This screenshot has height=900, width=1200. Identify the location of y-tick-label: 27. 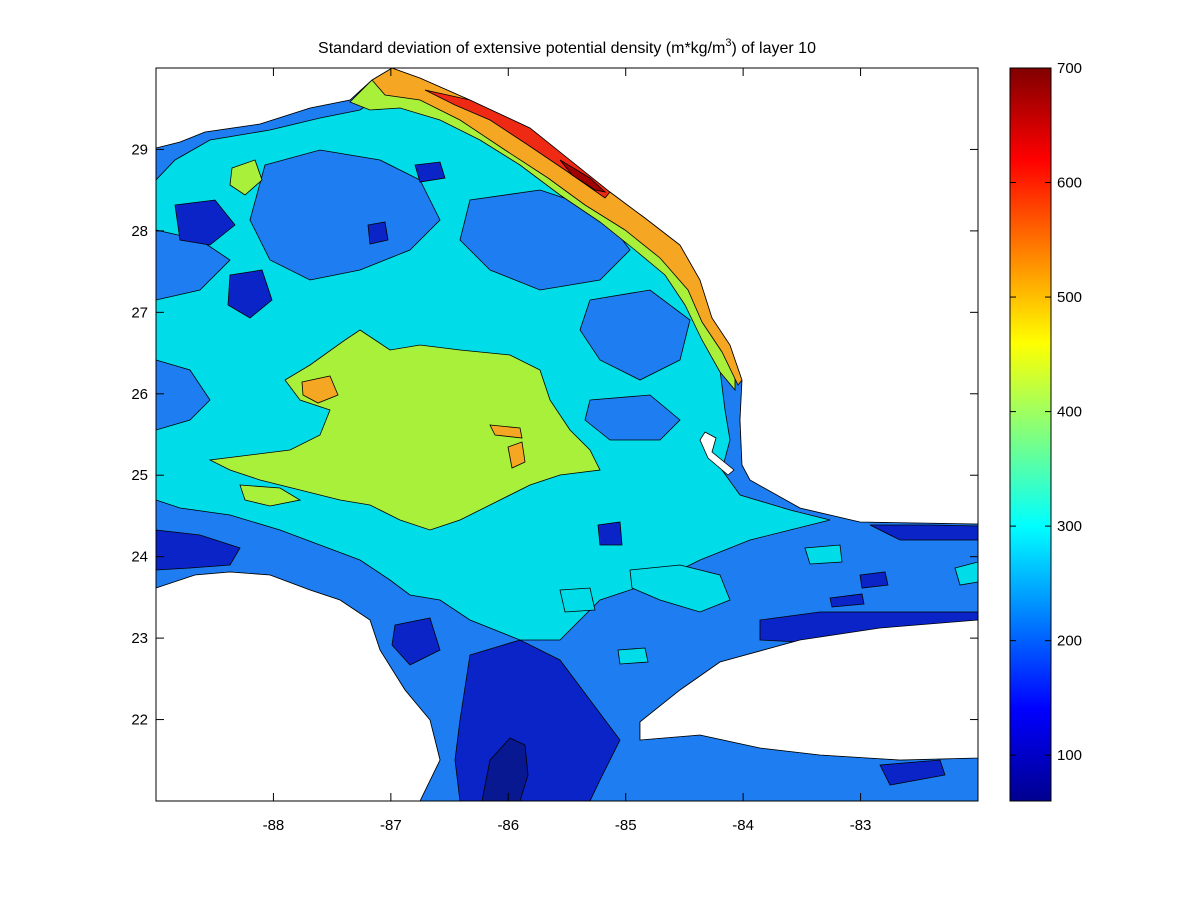
(139, 312).